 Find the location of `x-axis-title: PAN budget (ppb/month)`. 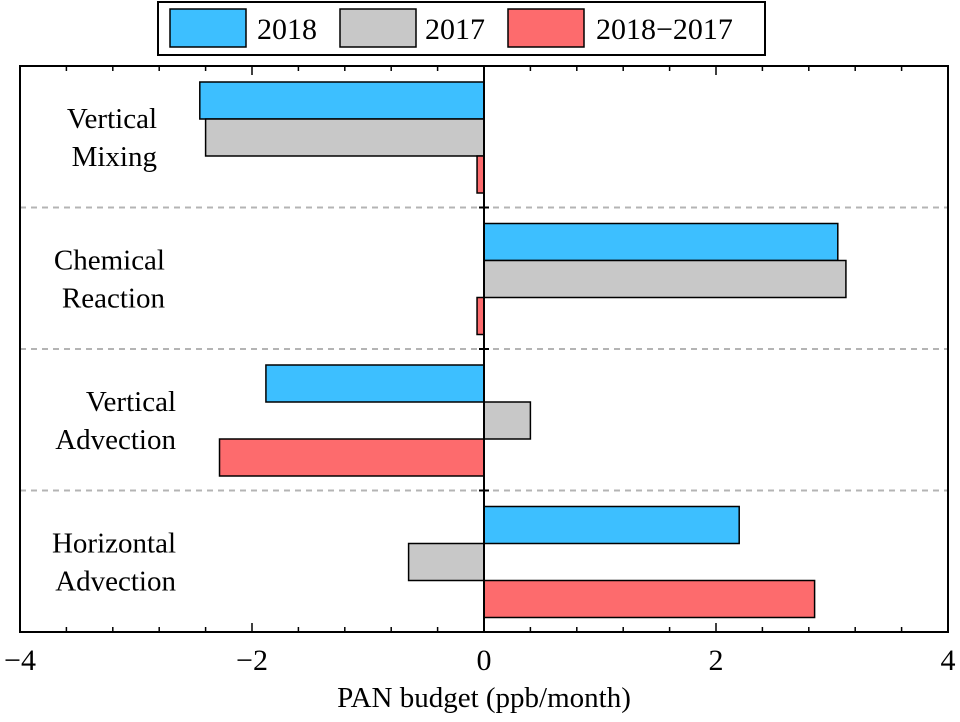

x-axis-title: PAN budget (ppb/month) is located at coordinates (484, 698).